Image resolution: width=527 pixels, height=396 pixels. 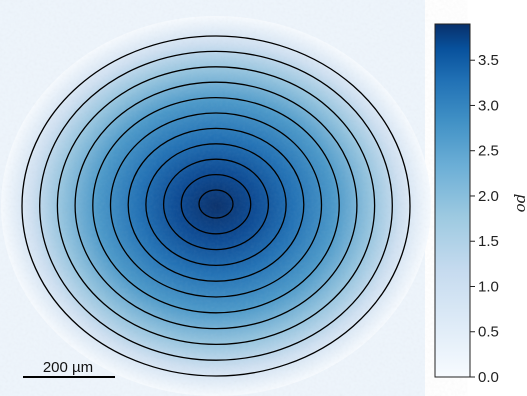 I want to click on colorbar-tick-label: 2.5, so click(x=488, y=151).